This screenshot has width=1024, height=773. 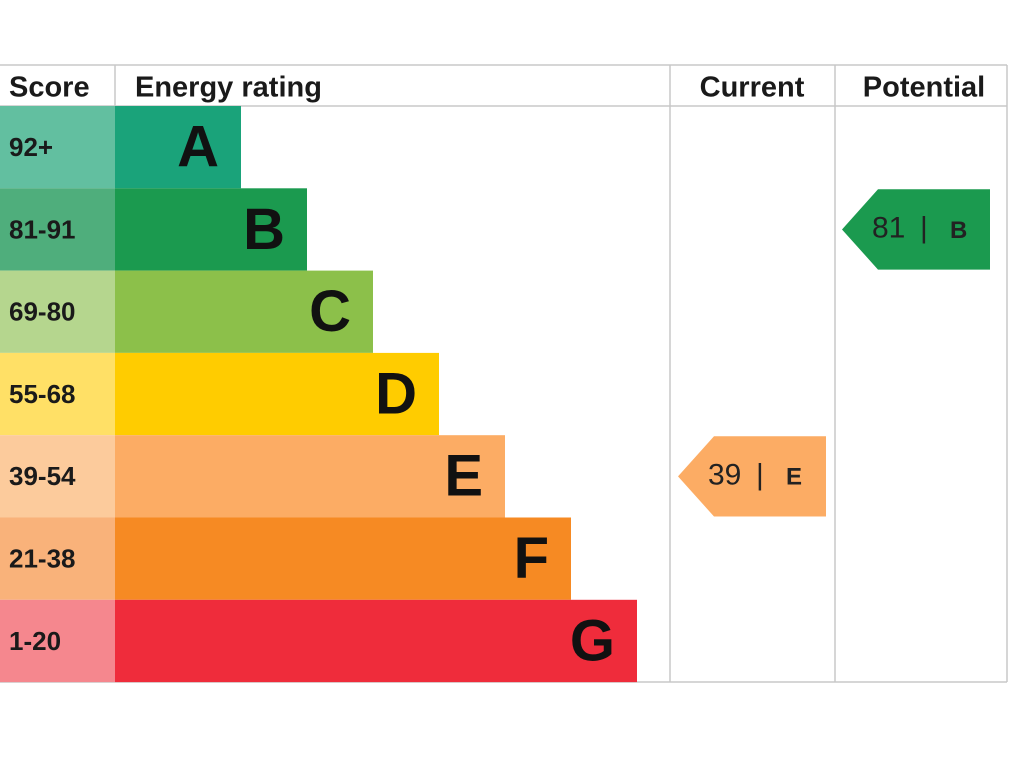 I want to click on current-letter: E, so click(x=794, y=477).